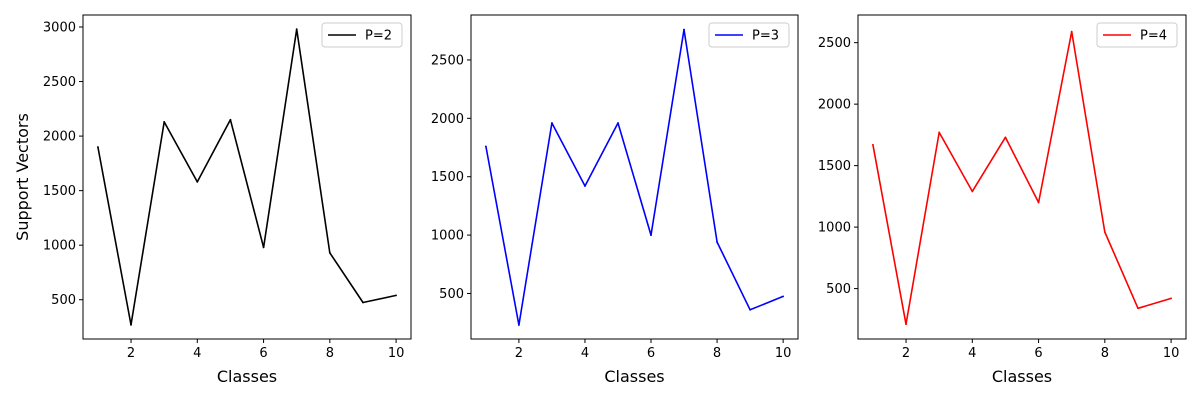  I want to click on legend: P=2, so click(362, 35).